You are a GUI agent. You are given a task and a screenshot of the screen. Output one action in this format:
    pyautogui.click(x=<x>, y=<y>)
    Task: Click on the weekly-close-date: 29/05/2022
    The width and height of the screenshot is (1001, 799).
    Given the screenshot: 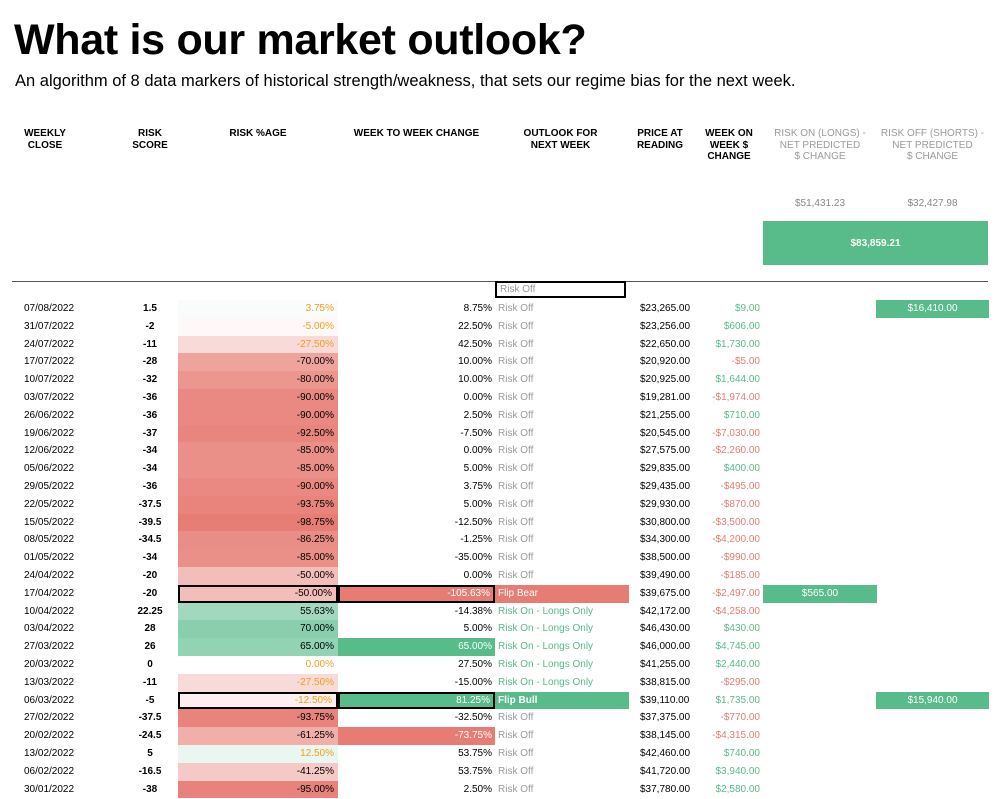 What is the action you would take?
    pyautogui.click(x=49, y=486)
    